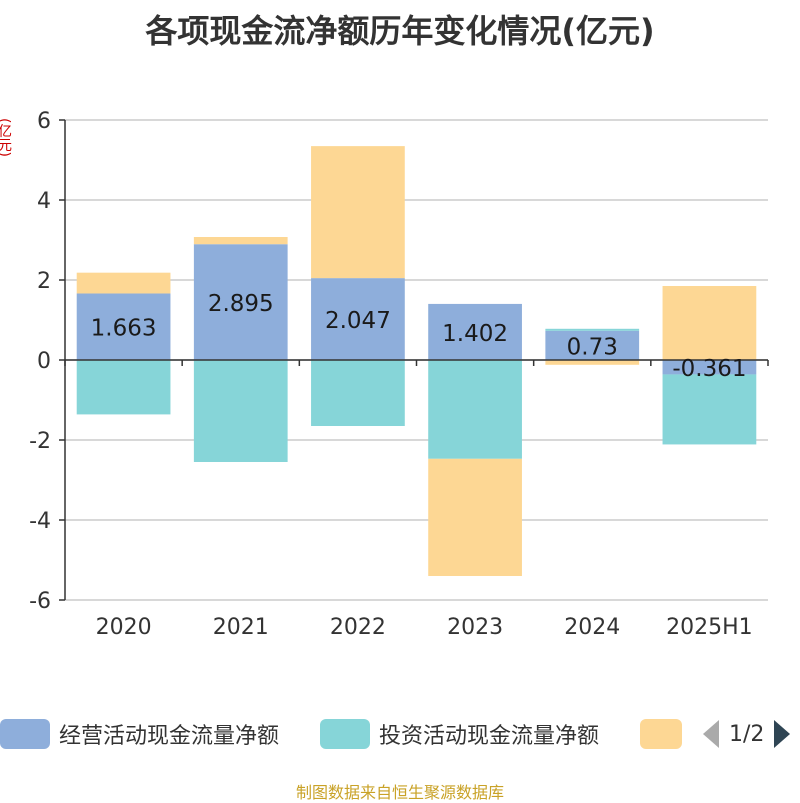  What do you see at coordinates (358, 393) in the screenshot?
I see `bar-series-1-2022` at bounding box center [358, 393].